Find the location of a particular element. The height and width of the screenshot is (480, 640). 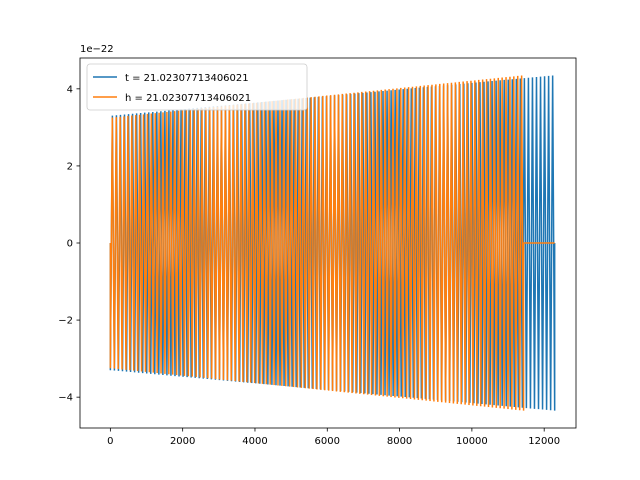

y-tick-label: −2 is located at coordinates (65, 321).